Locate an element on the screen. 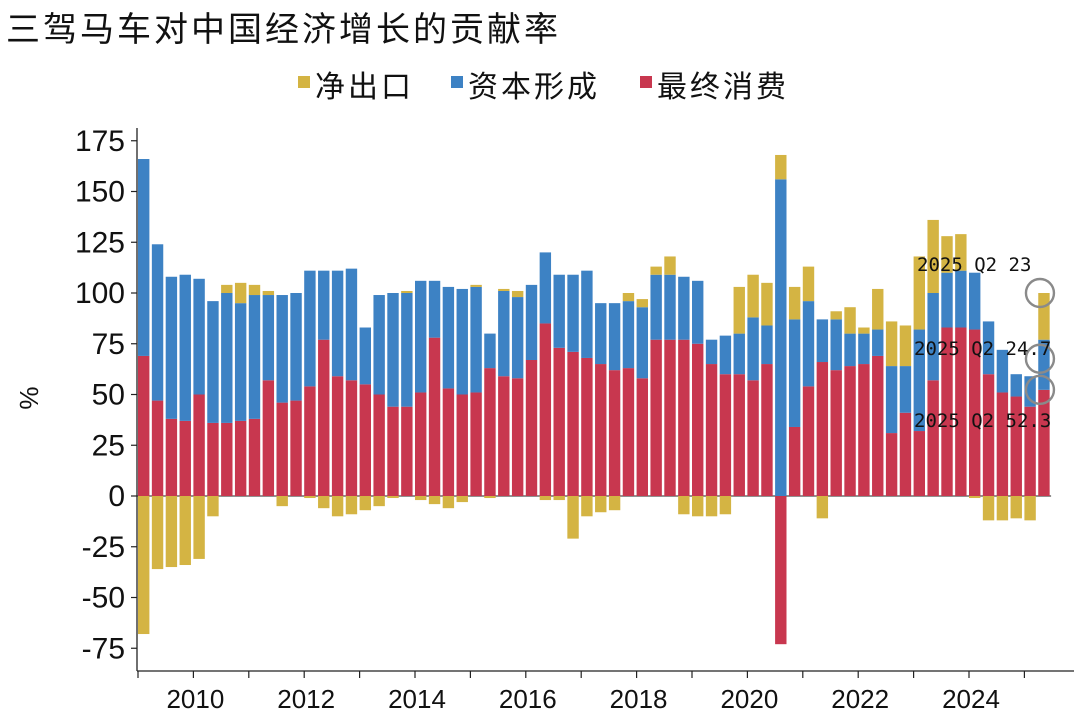  y-tick-label: -75 is located at coordinates (103, 648).